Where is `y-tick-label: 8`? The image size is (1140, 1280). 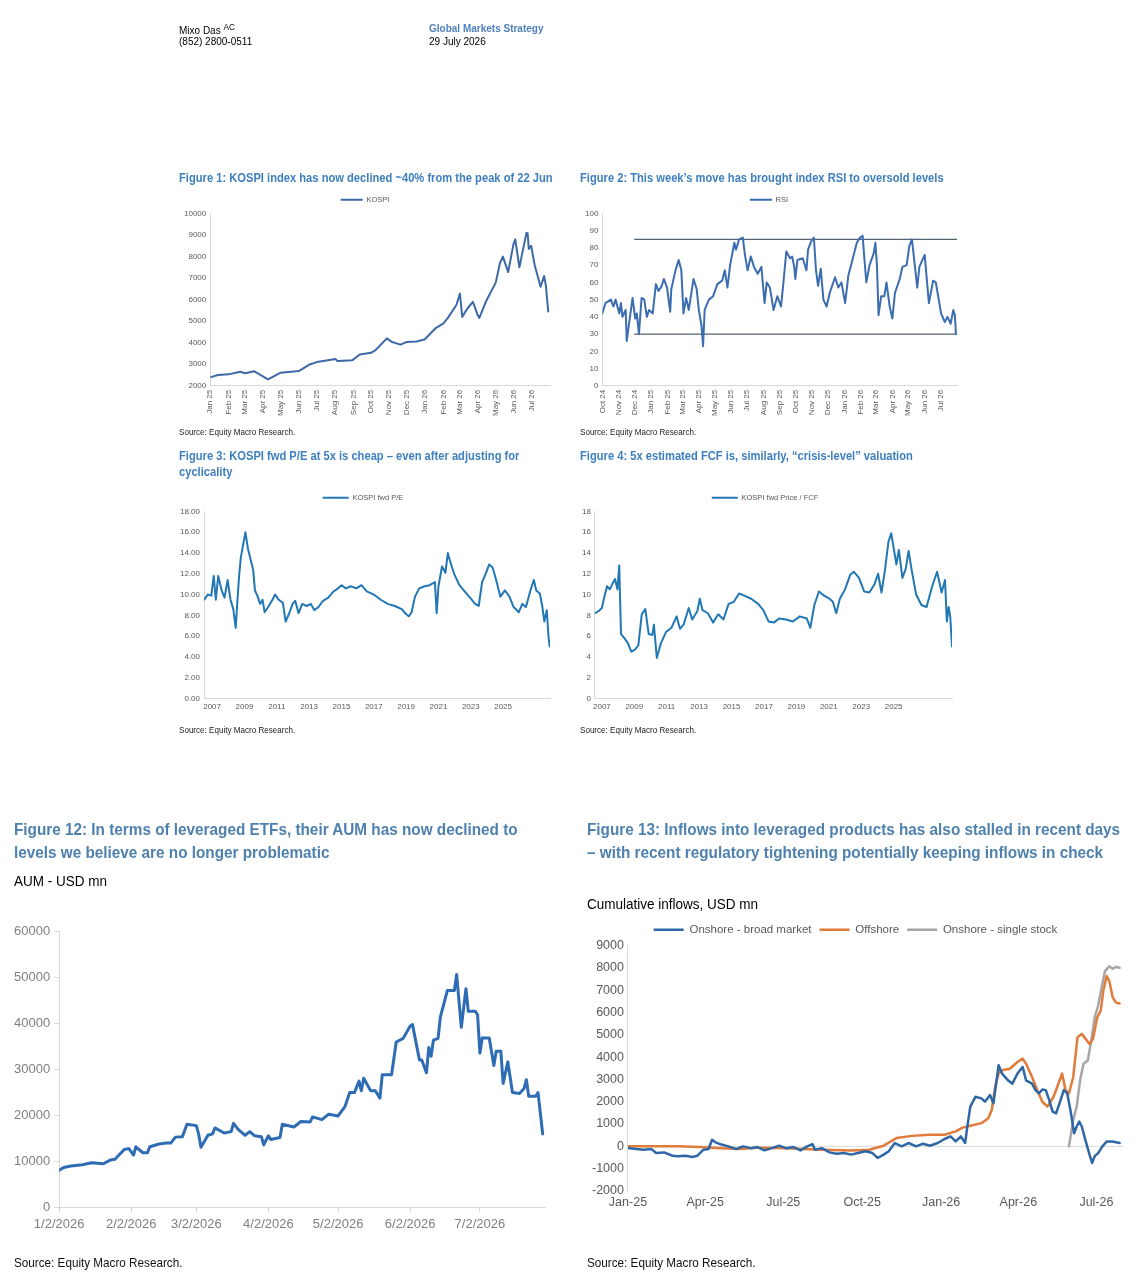 y-tick-label: 8 is located at coordinates (589, 615).